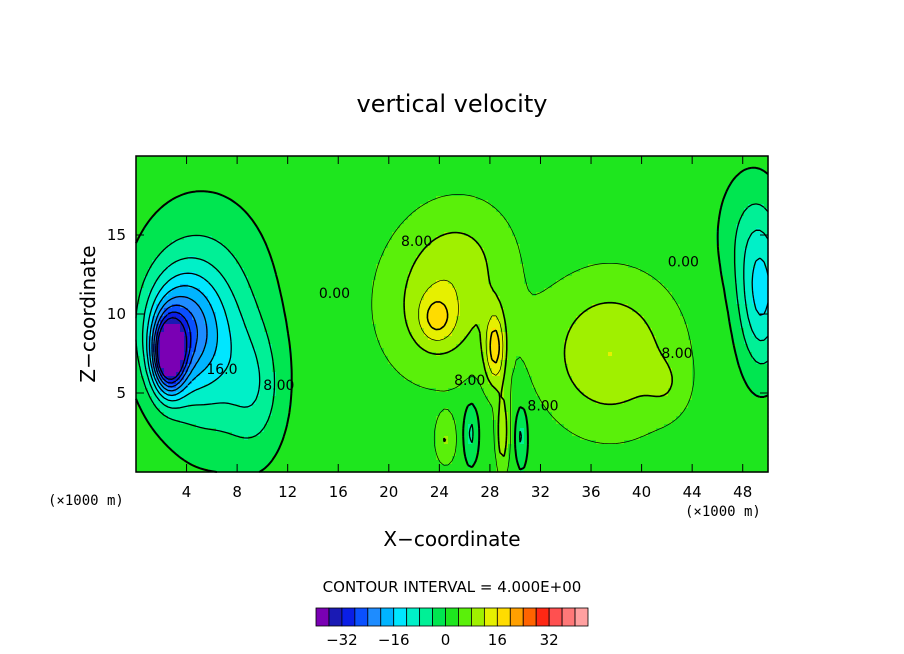 The image size is (904, 654). I want to click on x-tick-label: 4, so click(187, 492).